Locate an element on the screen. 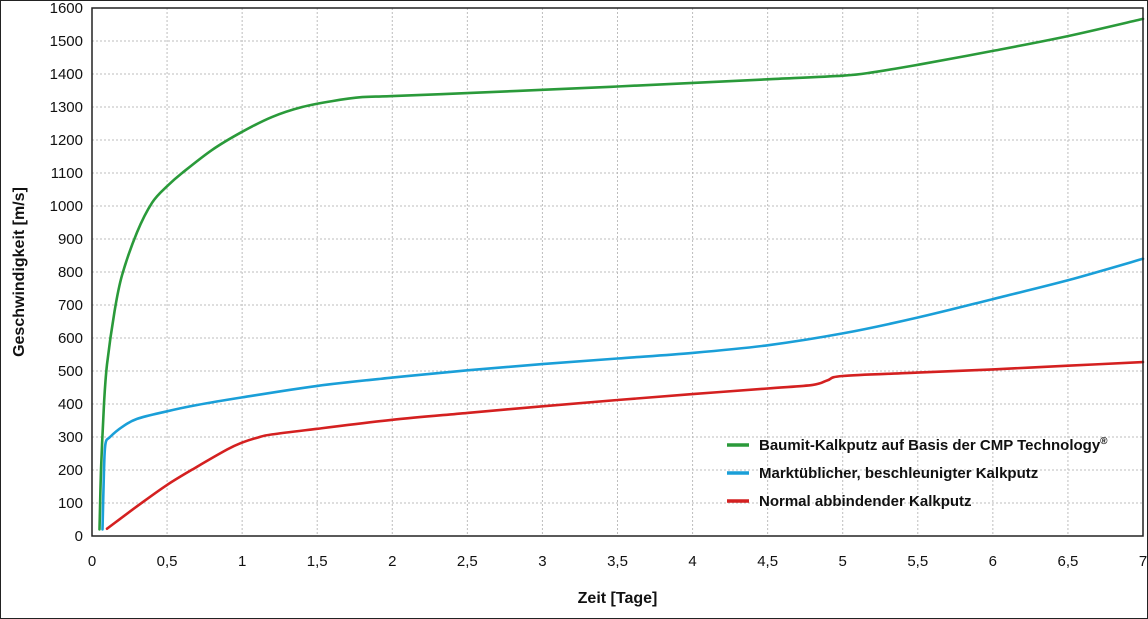 This screenshot has width=1148, height=619. legend-label-1: Marktüblicher, beschleunigter Kalkputz is located at coordinates (898, 473).